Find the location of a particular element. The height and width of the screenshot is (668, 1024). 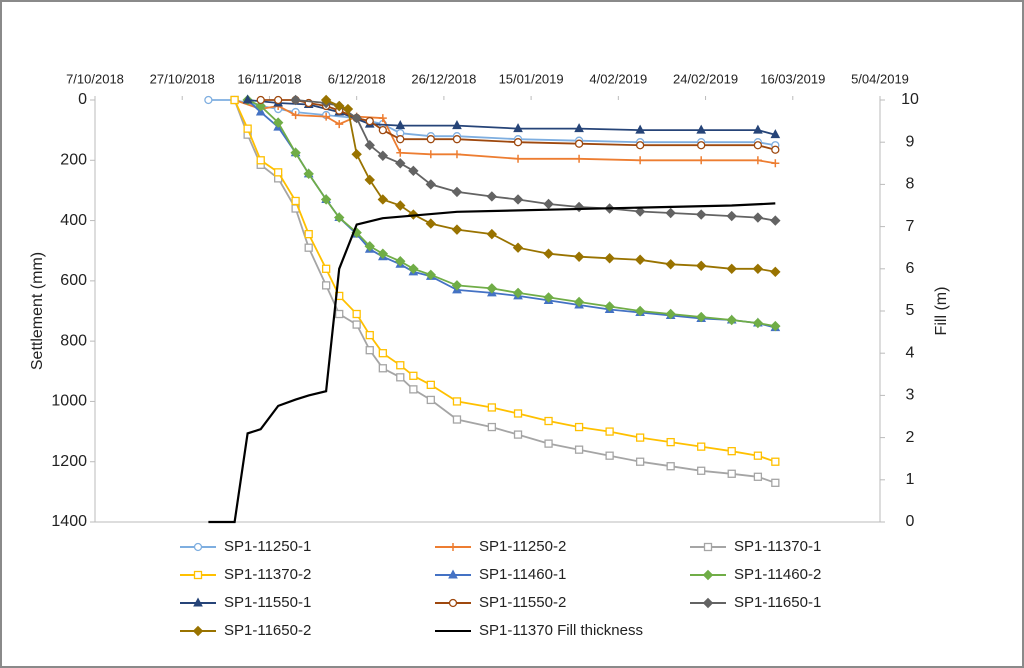

x-tick-label: 16/03/2019 is located at coordinates (792, 78).